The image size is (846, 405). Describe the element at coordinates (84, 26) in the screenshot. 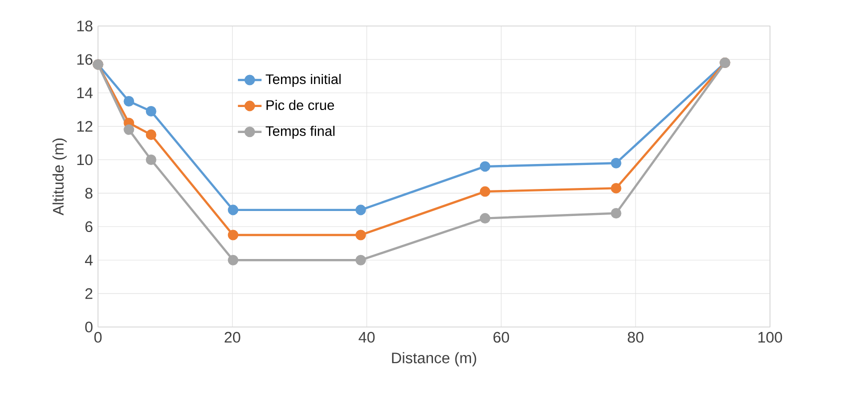

I see `y-tick-label: 18` at that location.